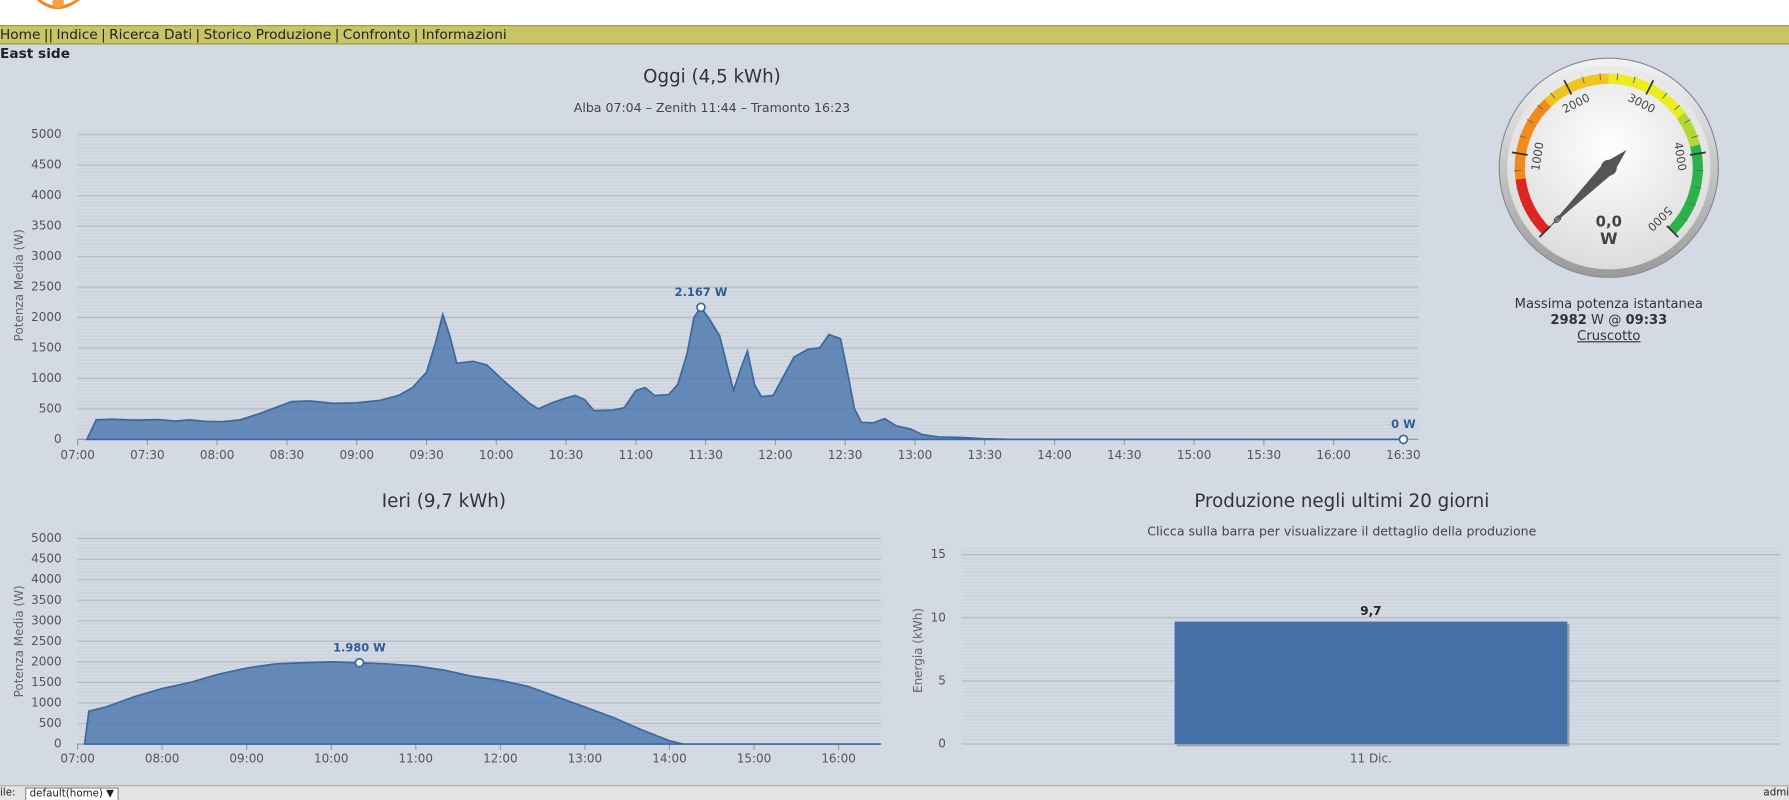 The width and height of the screenshot is (1789, 800). Describe the element at coordinates (426, 455) in the screenshot. I see `x-tick-label: 09:30` at that location.